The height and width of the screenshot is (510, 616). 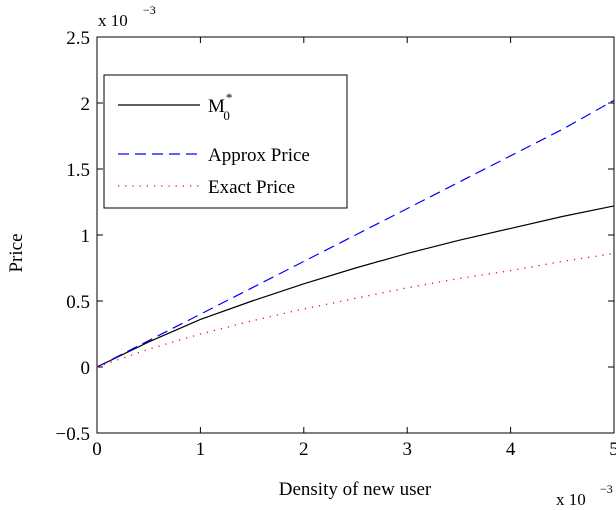 I want to click on x-tick-label: 1, so click(x=201, y=449).